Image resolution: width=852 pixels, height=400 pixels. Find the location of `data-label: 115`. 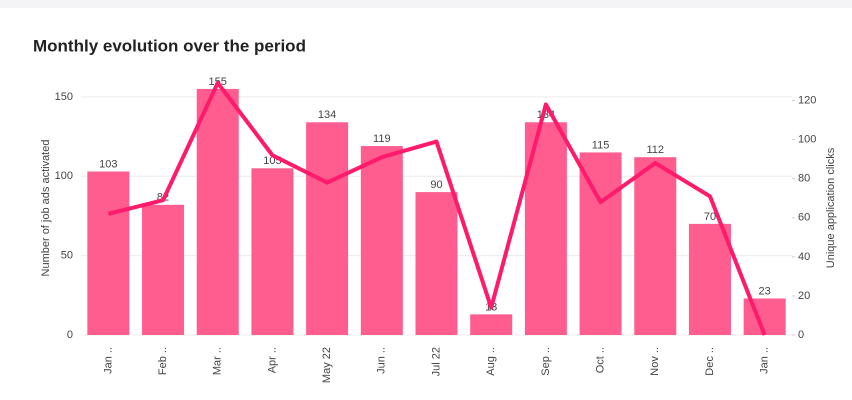

data-label: 115 is located at coordinates (601, 145).